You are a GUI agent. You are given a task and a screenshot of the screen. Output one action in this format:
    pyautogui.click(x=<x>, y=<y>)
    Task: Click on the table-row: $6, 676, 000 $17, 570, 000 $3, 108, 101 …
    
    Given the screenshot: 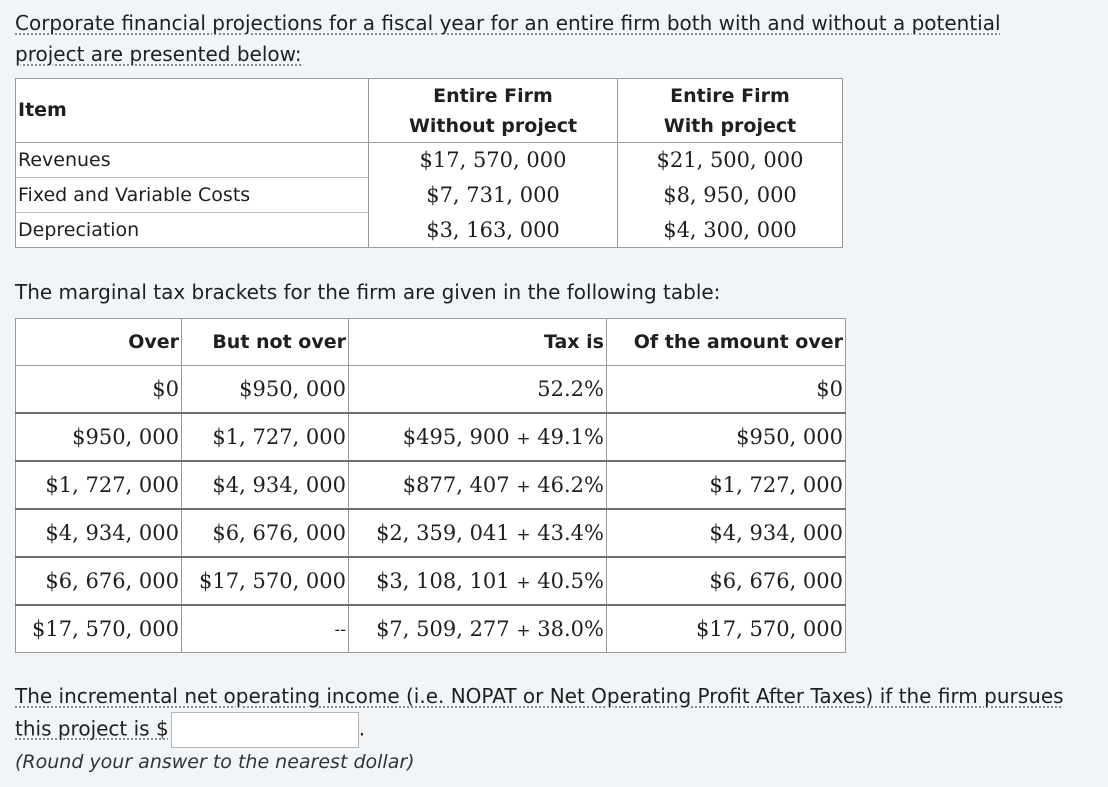 What is the action you would take?
    pyautogui.click(x=430, y=581)
    